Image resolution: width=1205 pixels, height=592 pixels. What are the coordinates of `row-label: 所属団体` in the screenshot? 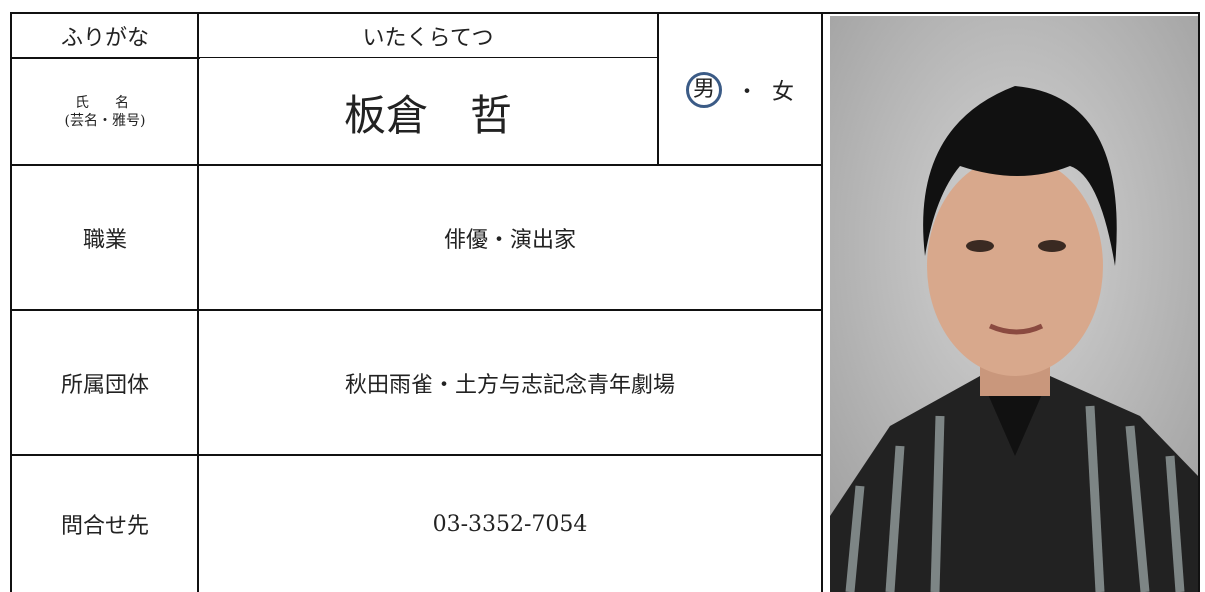 It's located at (104, 385).